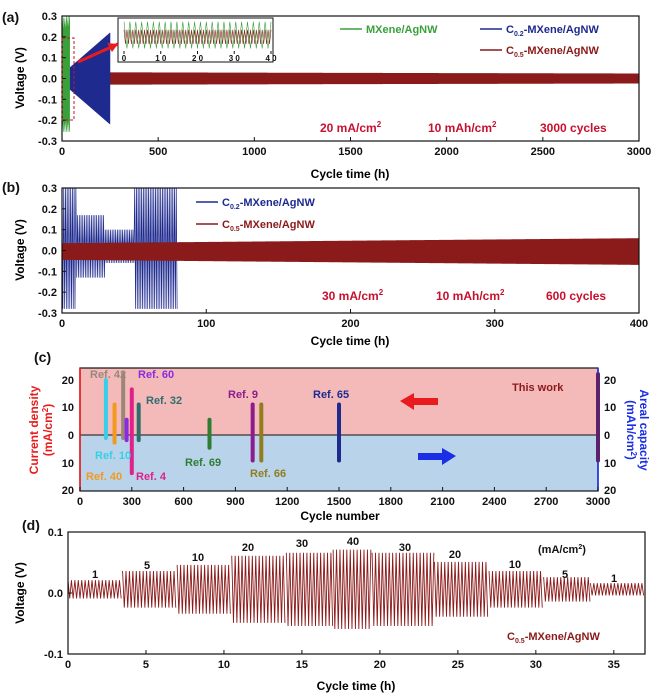 The image size is (670, 699). Describe the element at coordinates (68, 665) in the screenshot. I see `panel-d-xtick-label: 0` at that location.